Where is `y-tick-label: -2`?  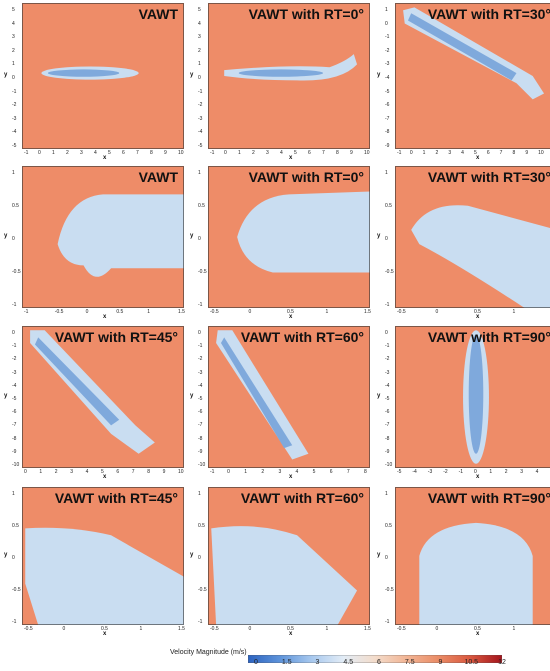
y-tick-label: -2 is located at coordinates (200, 359).